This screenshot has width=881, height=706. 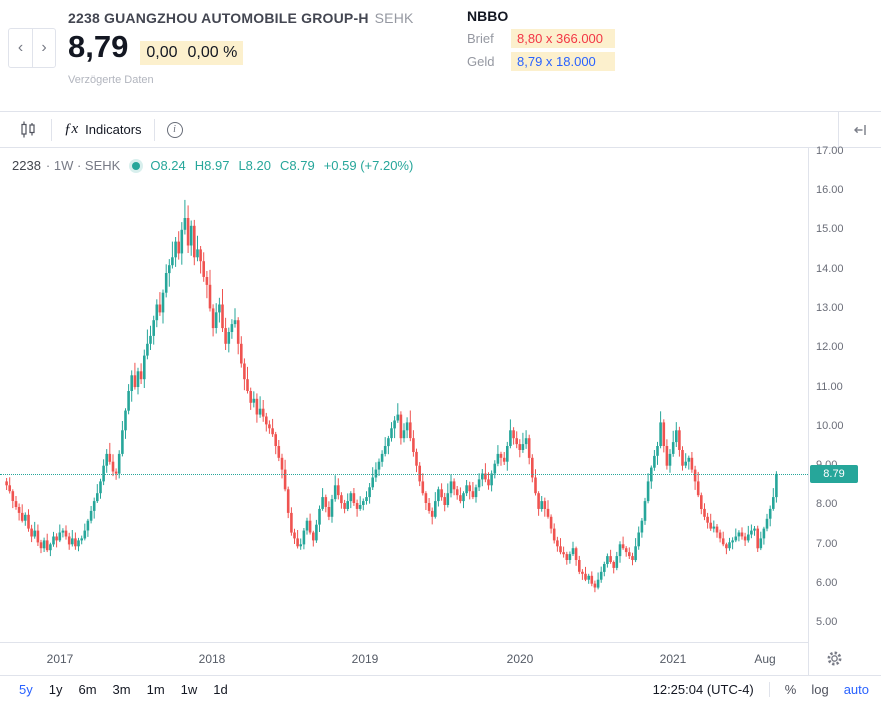 I want to click on bid-label: Geld, so click(x=481, y=61).